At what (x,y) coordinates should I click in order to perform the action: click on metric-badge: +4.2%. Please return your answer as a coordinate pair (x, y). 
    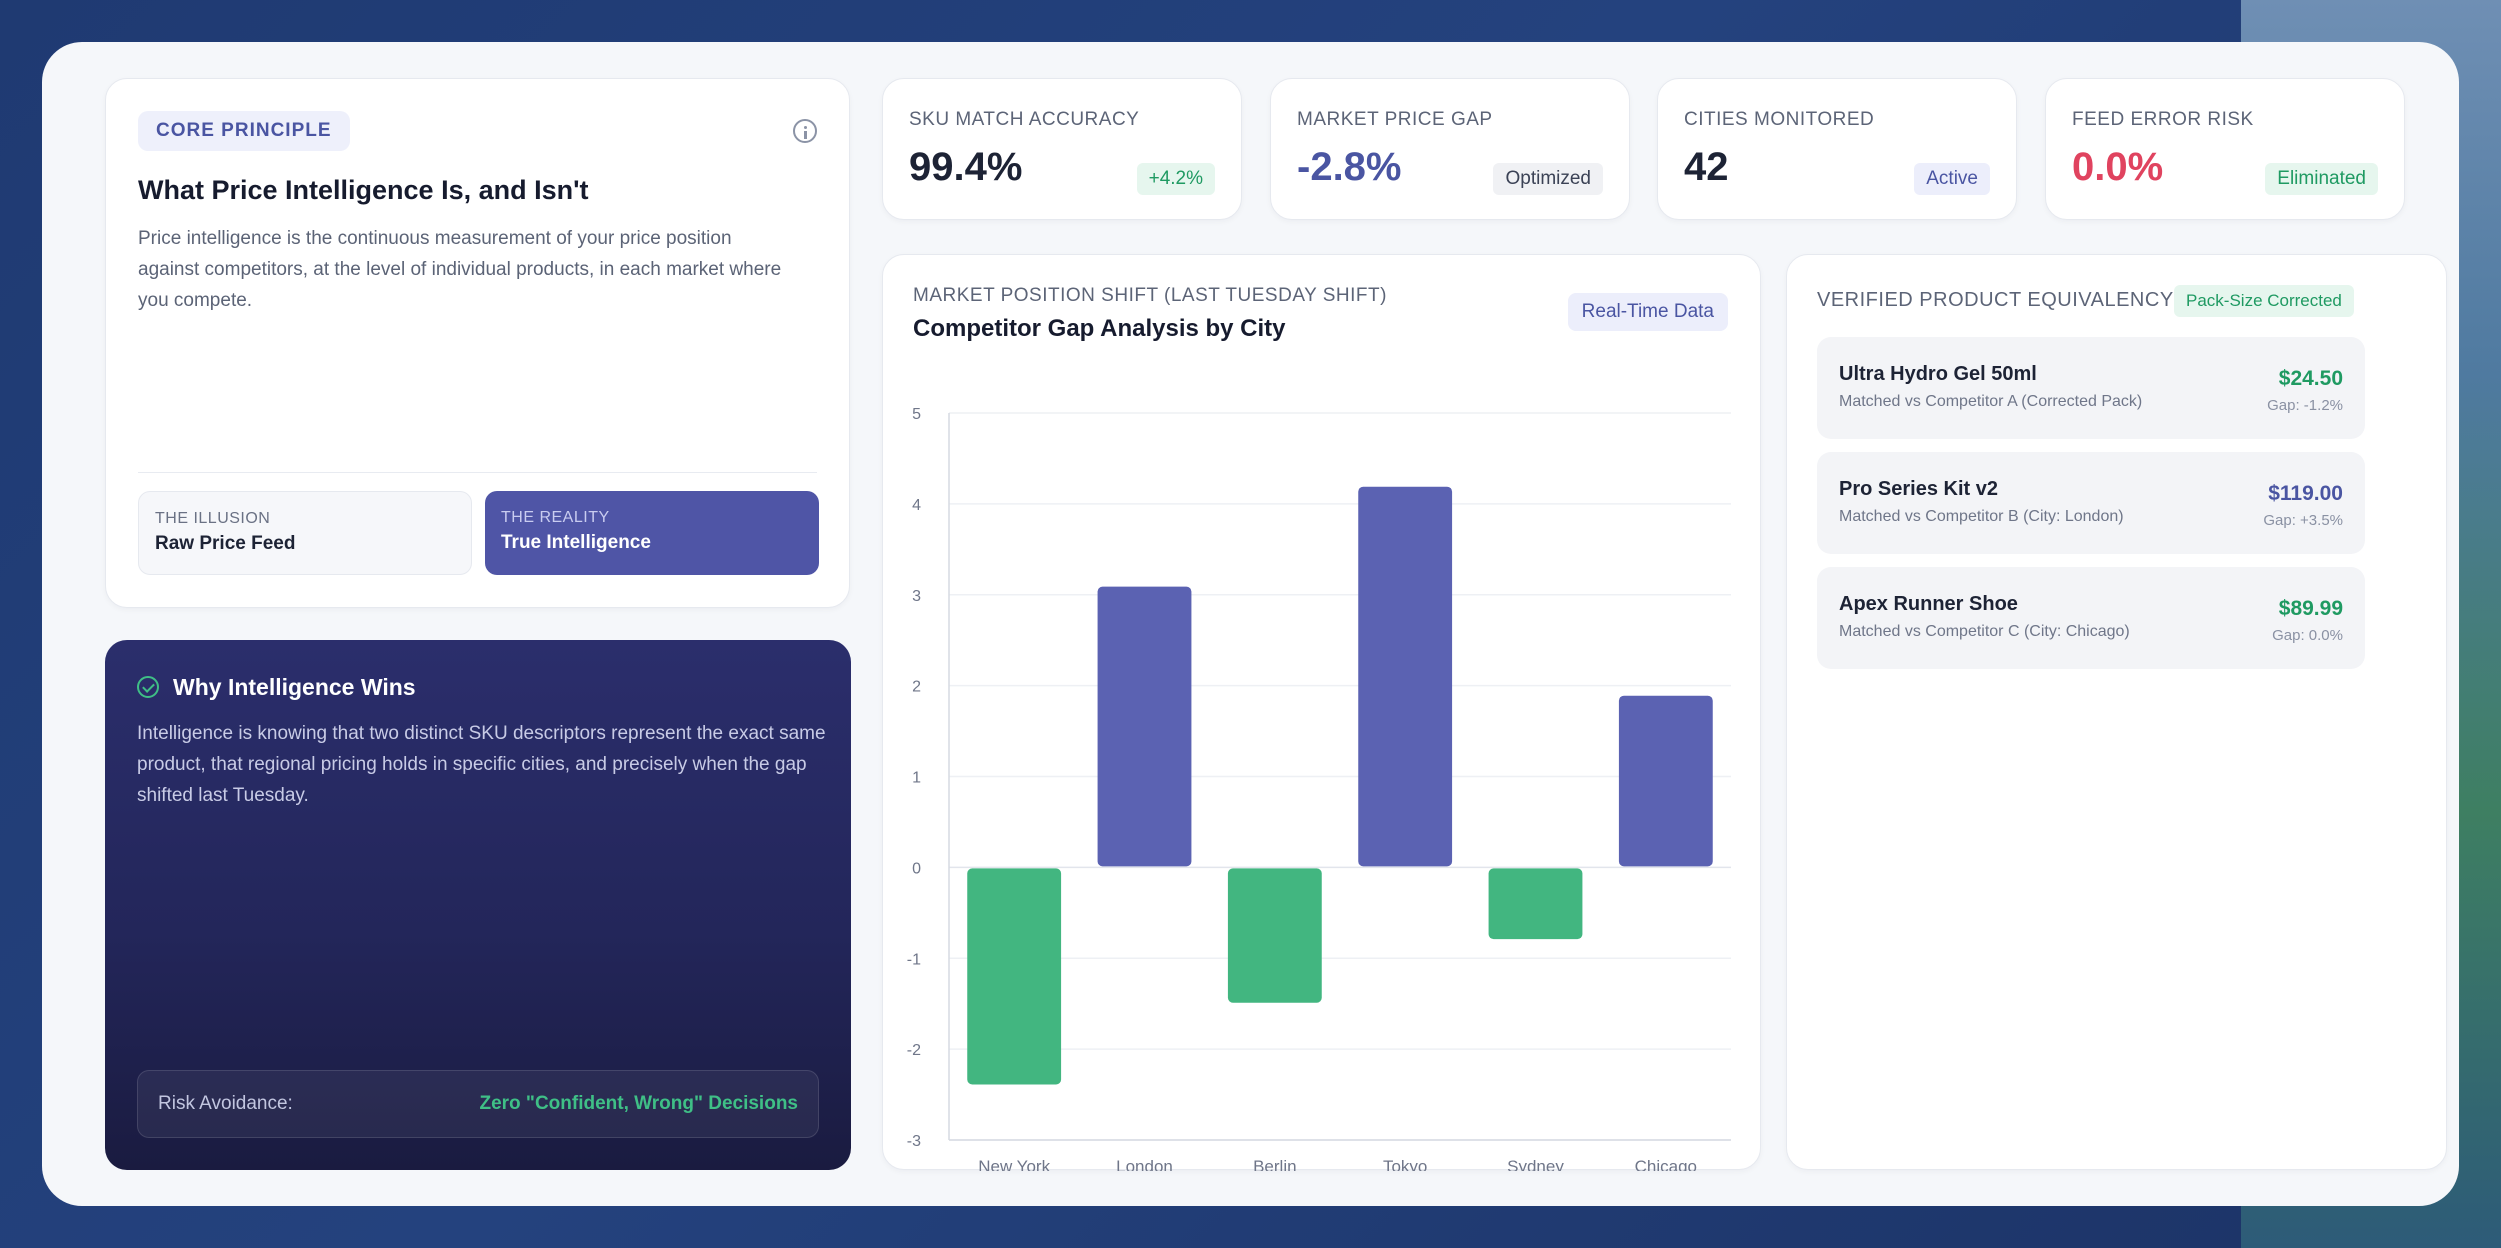
    Looking at the image, I should click on (1175, 179).